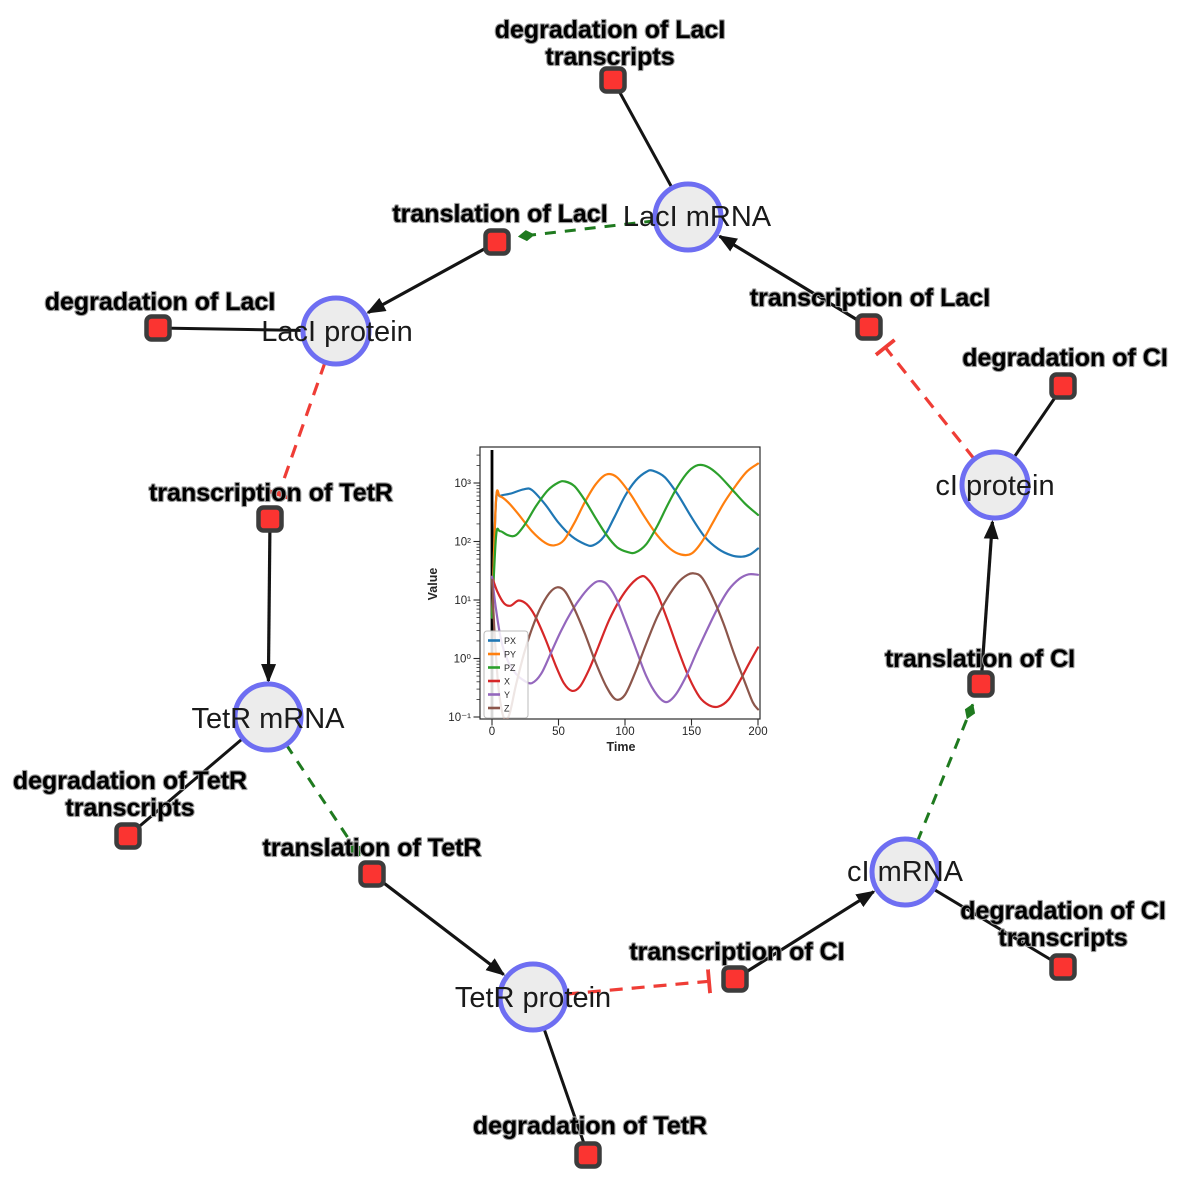  Describe the element at coordinates (510, 655) in the screenshot. I see `legend-label-py: PY` at that location.